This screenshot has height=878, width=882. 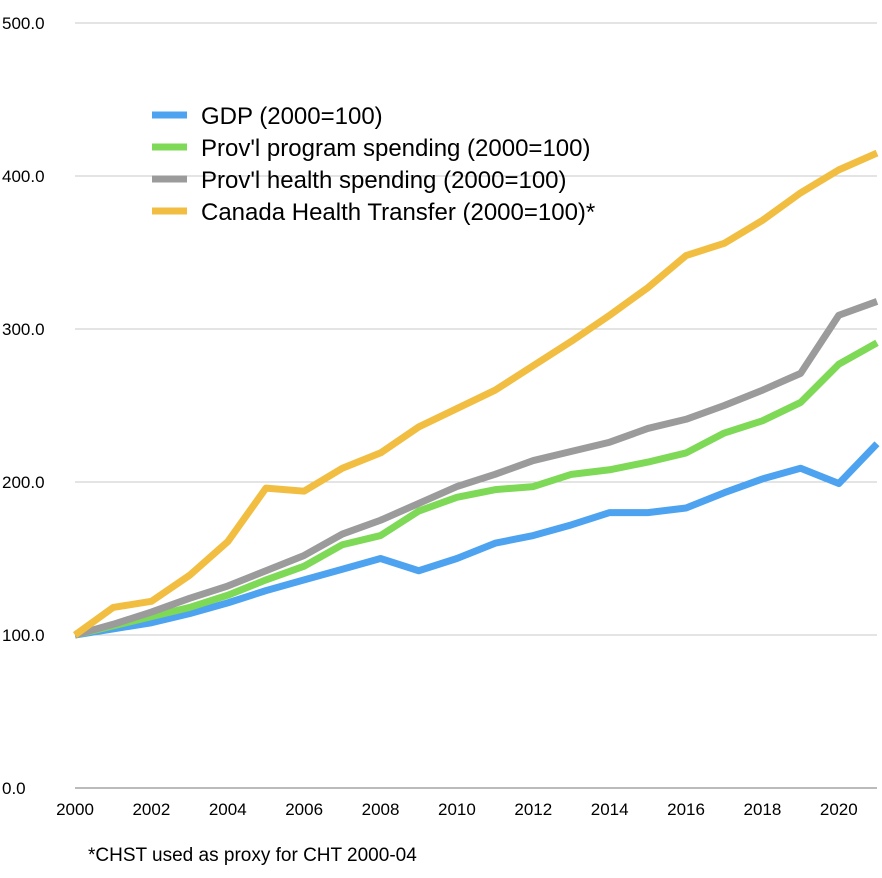 What do you see at coordinates (151, 809) in the screenshot?
I see `x-tick-label: 2002` at bounding box center [151, 809].